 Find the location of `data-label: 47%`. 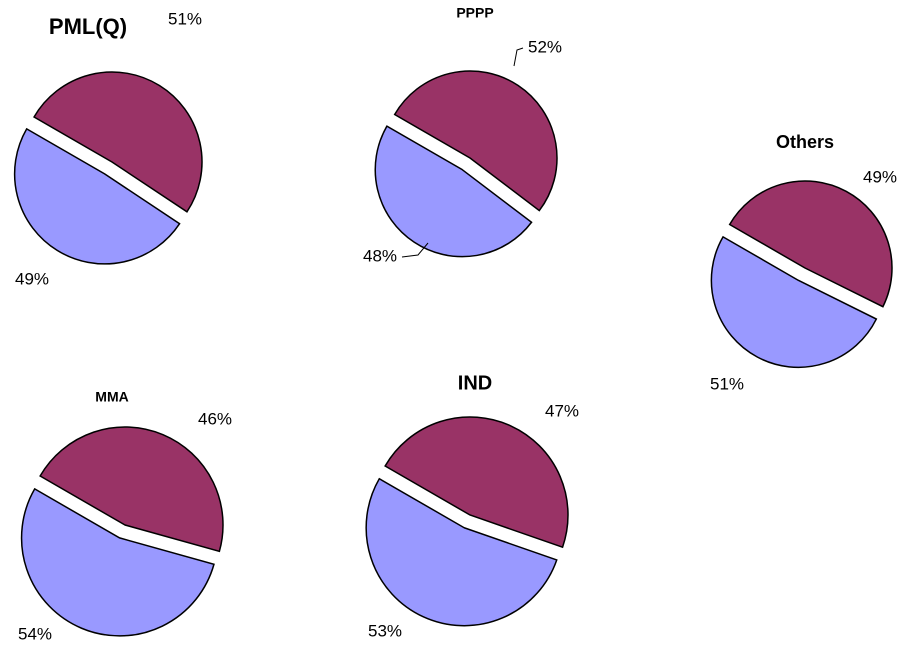

data-label: 47% is located at coordinates (562, 410).